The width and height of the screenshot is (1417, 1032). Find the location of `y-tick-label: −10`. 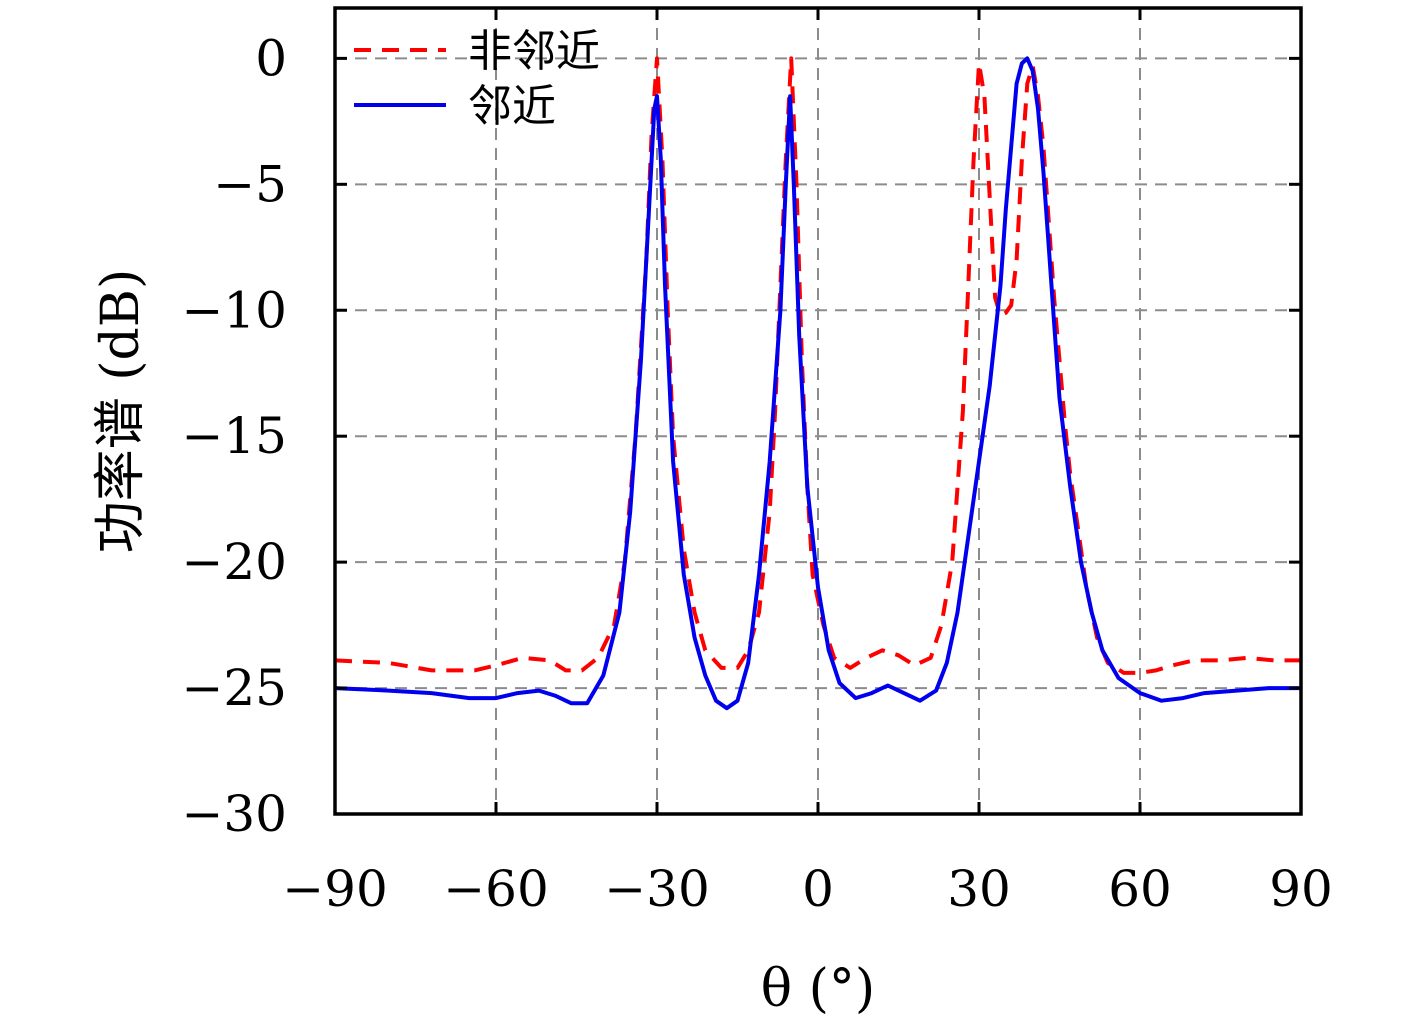

y-tick-label: −10 is located at coordinates (234, 310).